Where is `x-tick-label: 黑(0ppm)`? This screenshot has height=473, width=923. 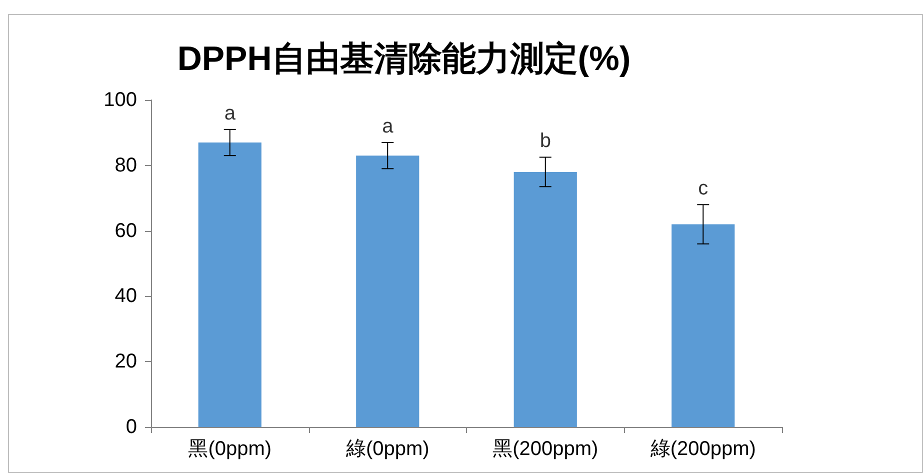
x-tick-label: 黑(0ppm) is located at coordinates (230, 449).